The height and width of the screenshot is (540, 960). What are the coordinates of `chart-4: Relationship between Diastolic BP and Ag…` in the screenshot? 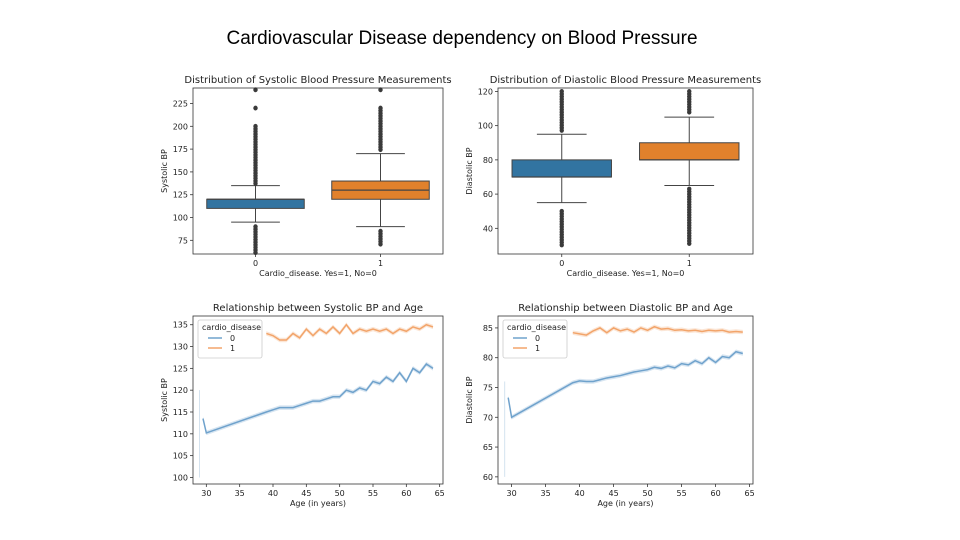 It's located at (610, 405).